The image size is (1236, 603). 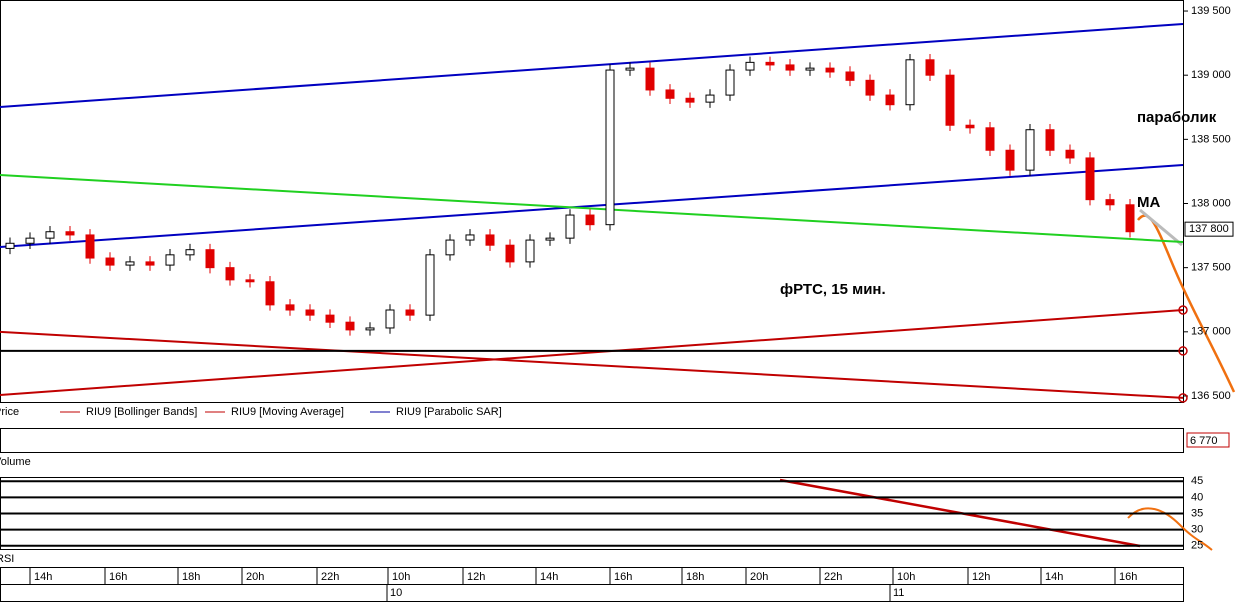 What do you see at coordinates (1211, 75) in the screenshot?
I see `y-tick-label: 139 000` at bounding box center [1211, 75].